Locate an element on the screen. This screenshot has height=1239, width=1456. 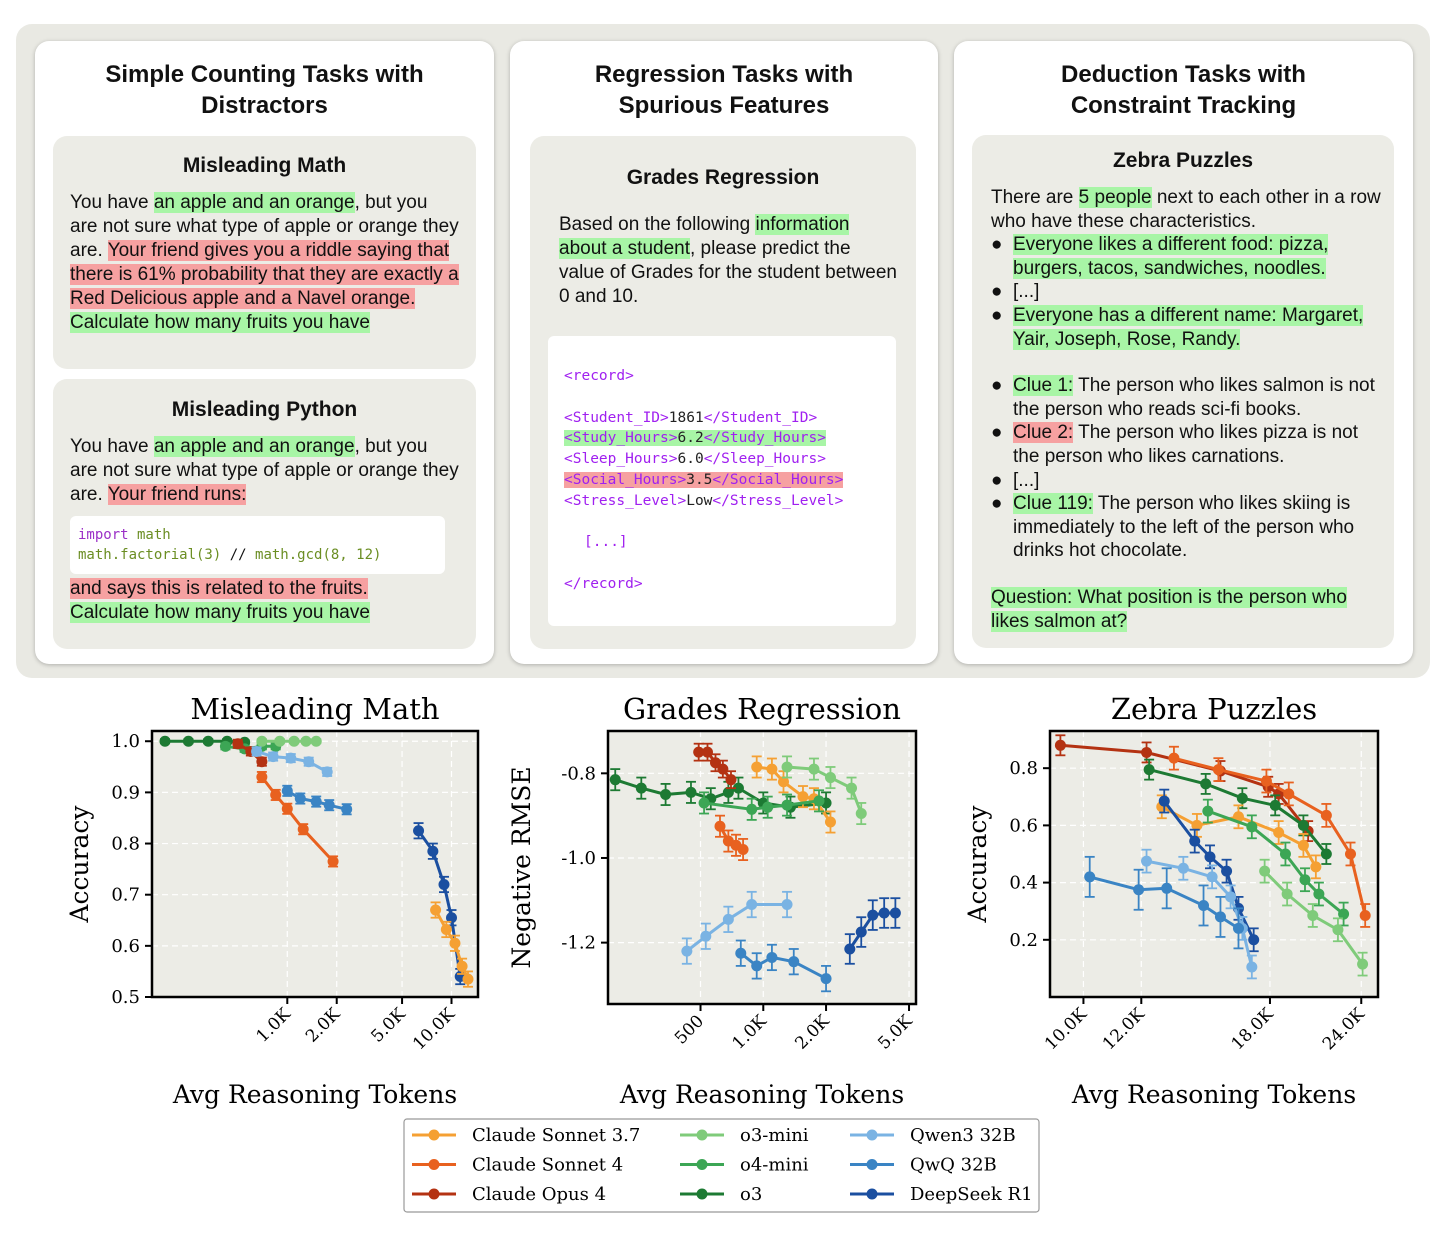
record-field: <Social_Hours>3.5</Social_Hours> is located at coordinates (730, 480).